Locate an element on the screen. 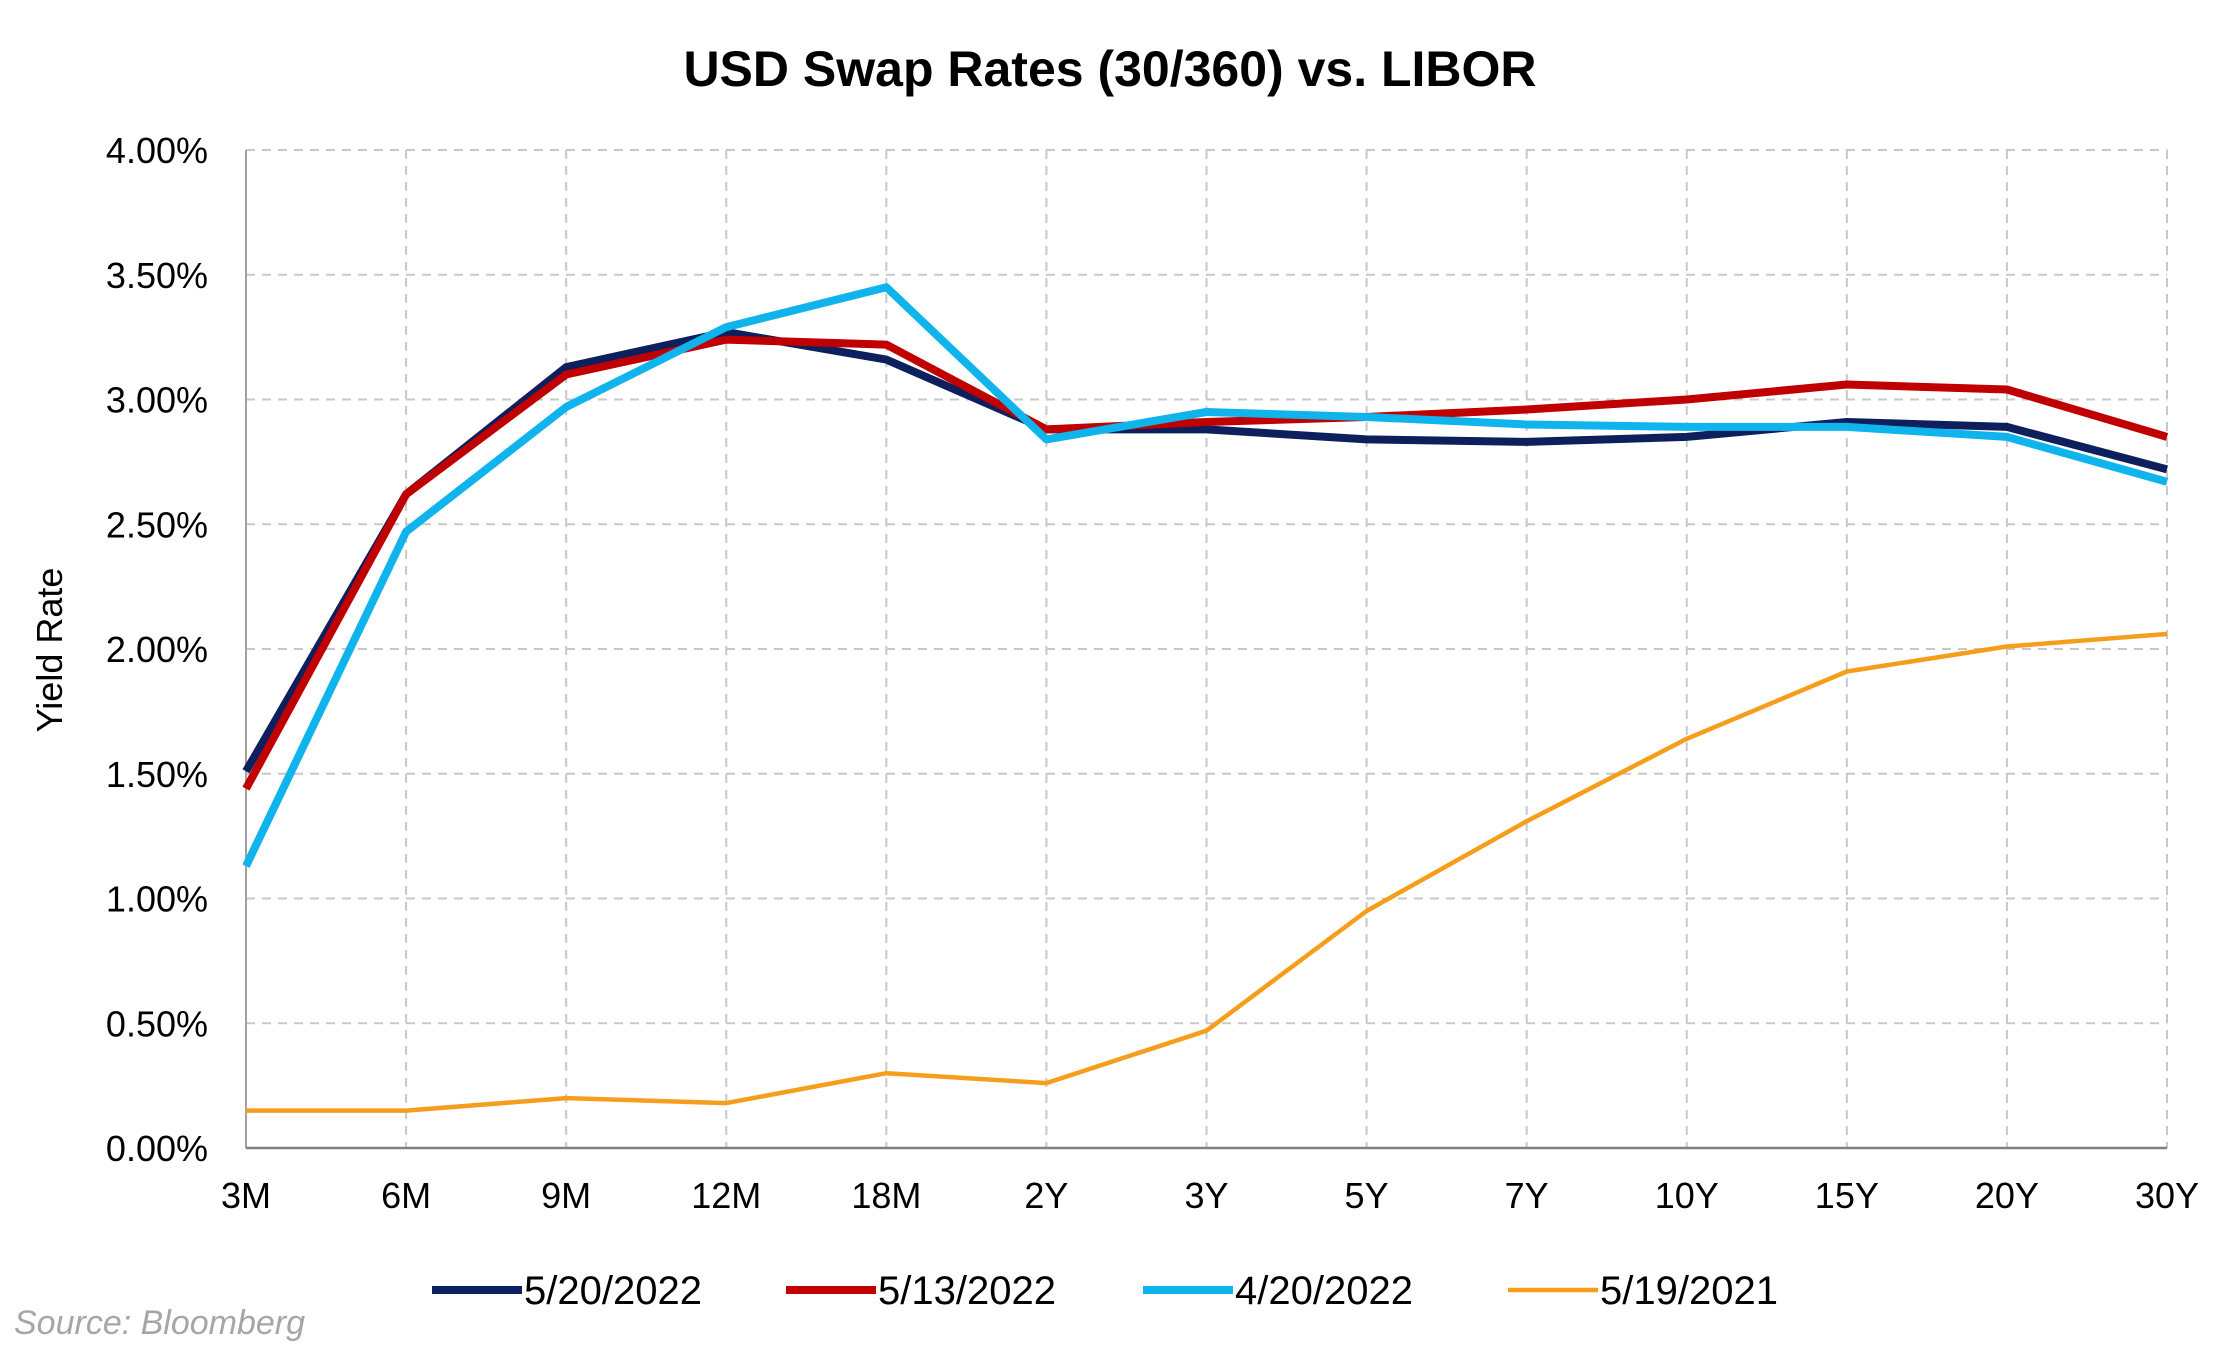  y-tick-label: 1.50% is located at coordinates (157, 774).